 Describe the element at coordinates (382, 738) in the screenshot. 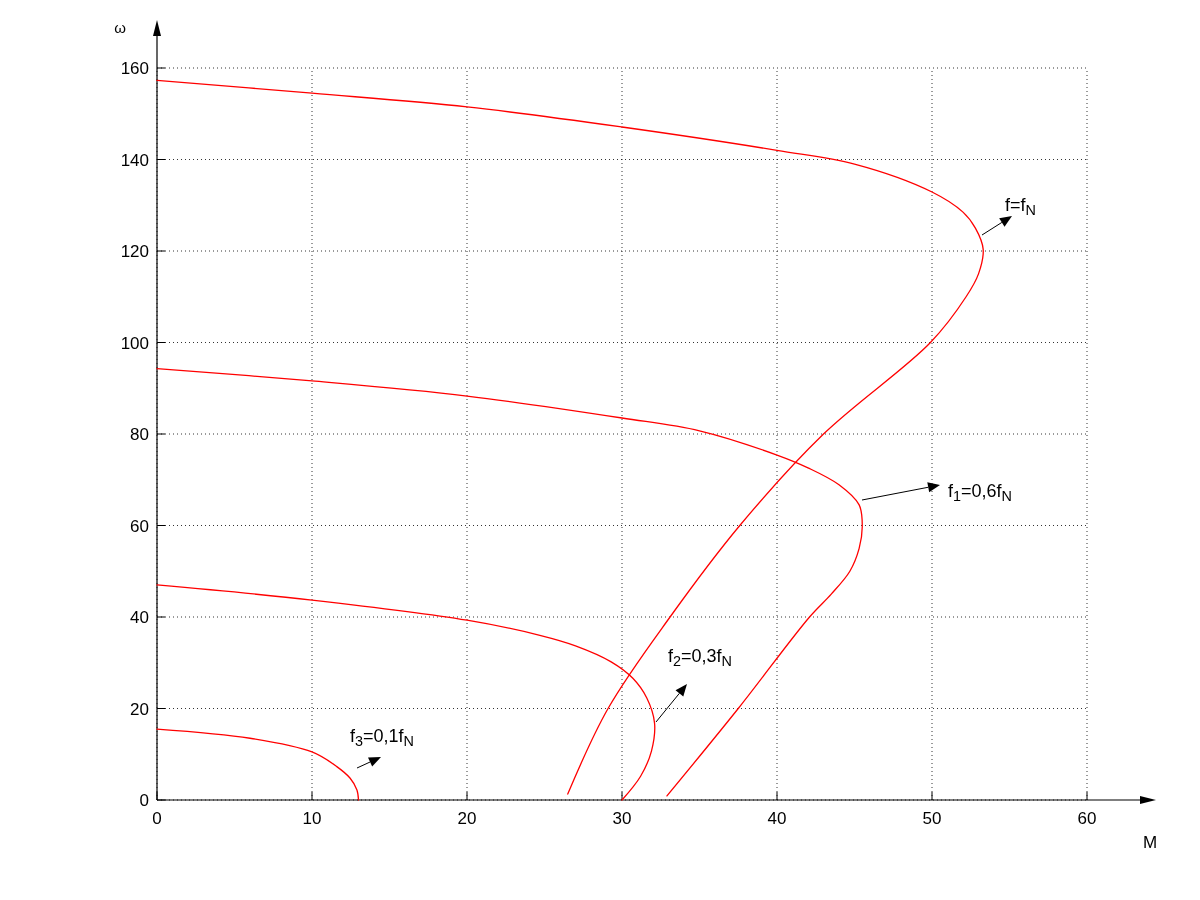

I see `annotation: f$_{3}$=0,1f$_{N}$` at that location.